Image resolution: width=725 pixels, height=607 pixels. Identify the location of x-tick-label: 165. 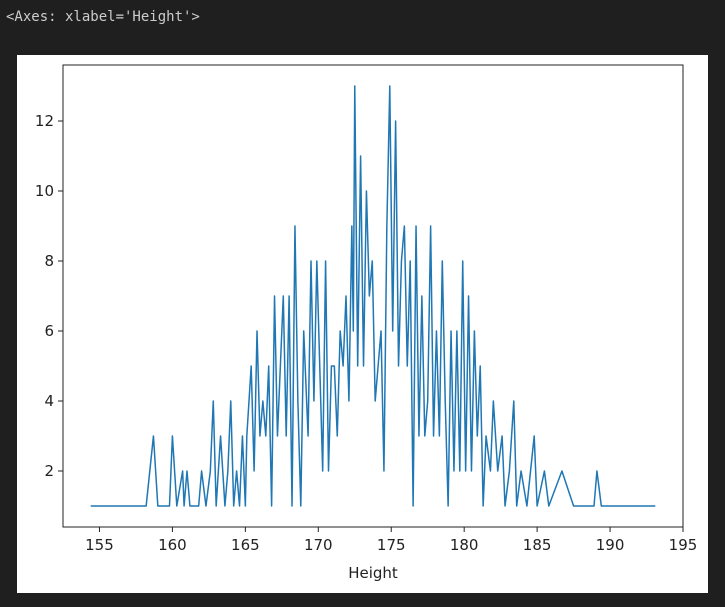
(245, 545).